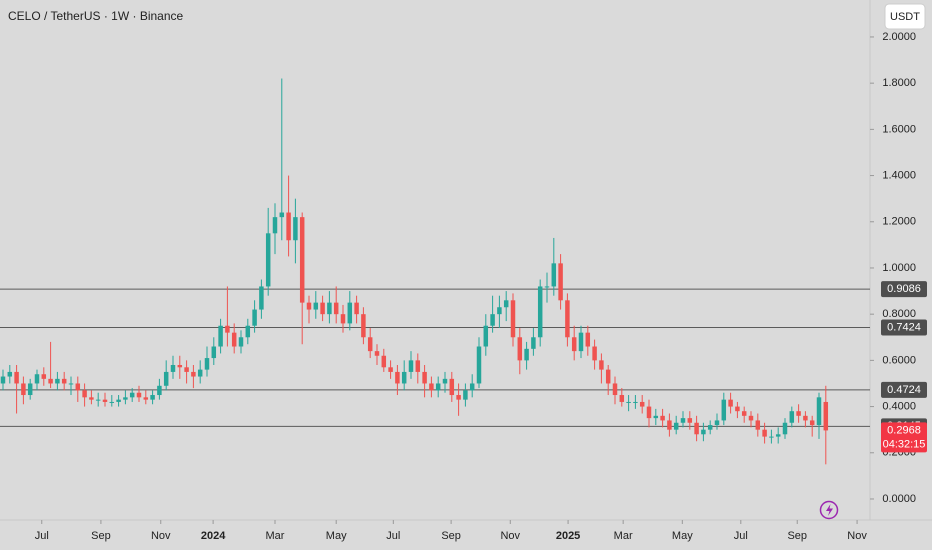 Image resolution: width=932 pixels, height=550 pixels. I want to click on price-line-label-box, so click(904, 389).